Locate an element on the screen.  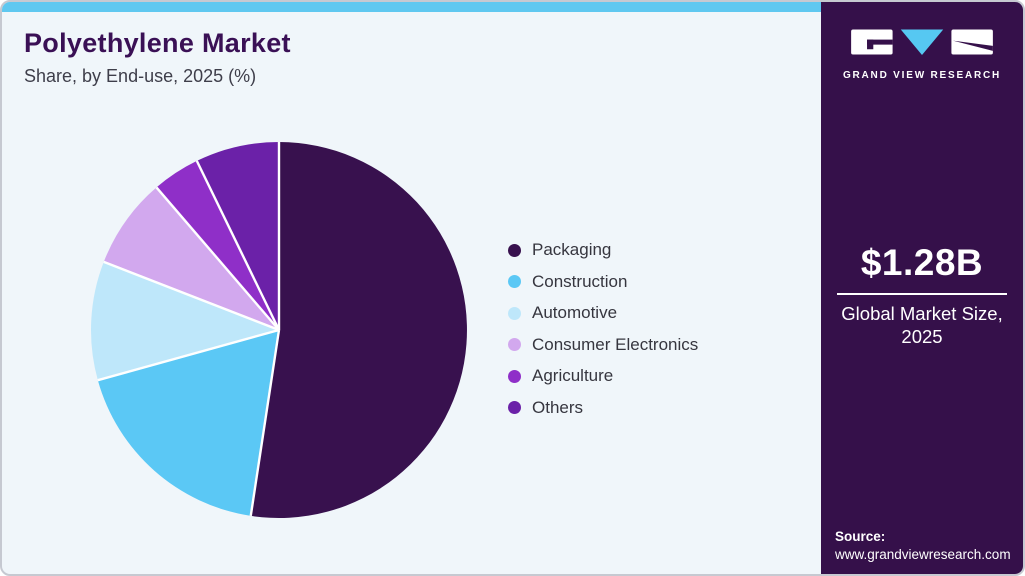
divider is located at coordinates (922, 294).